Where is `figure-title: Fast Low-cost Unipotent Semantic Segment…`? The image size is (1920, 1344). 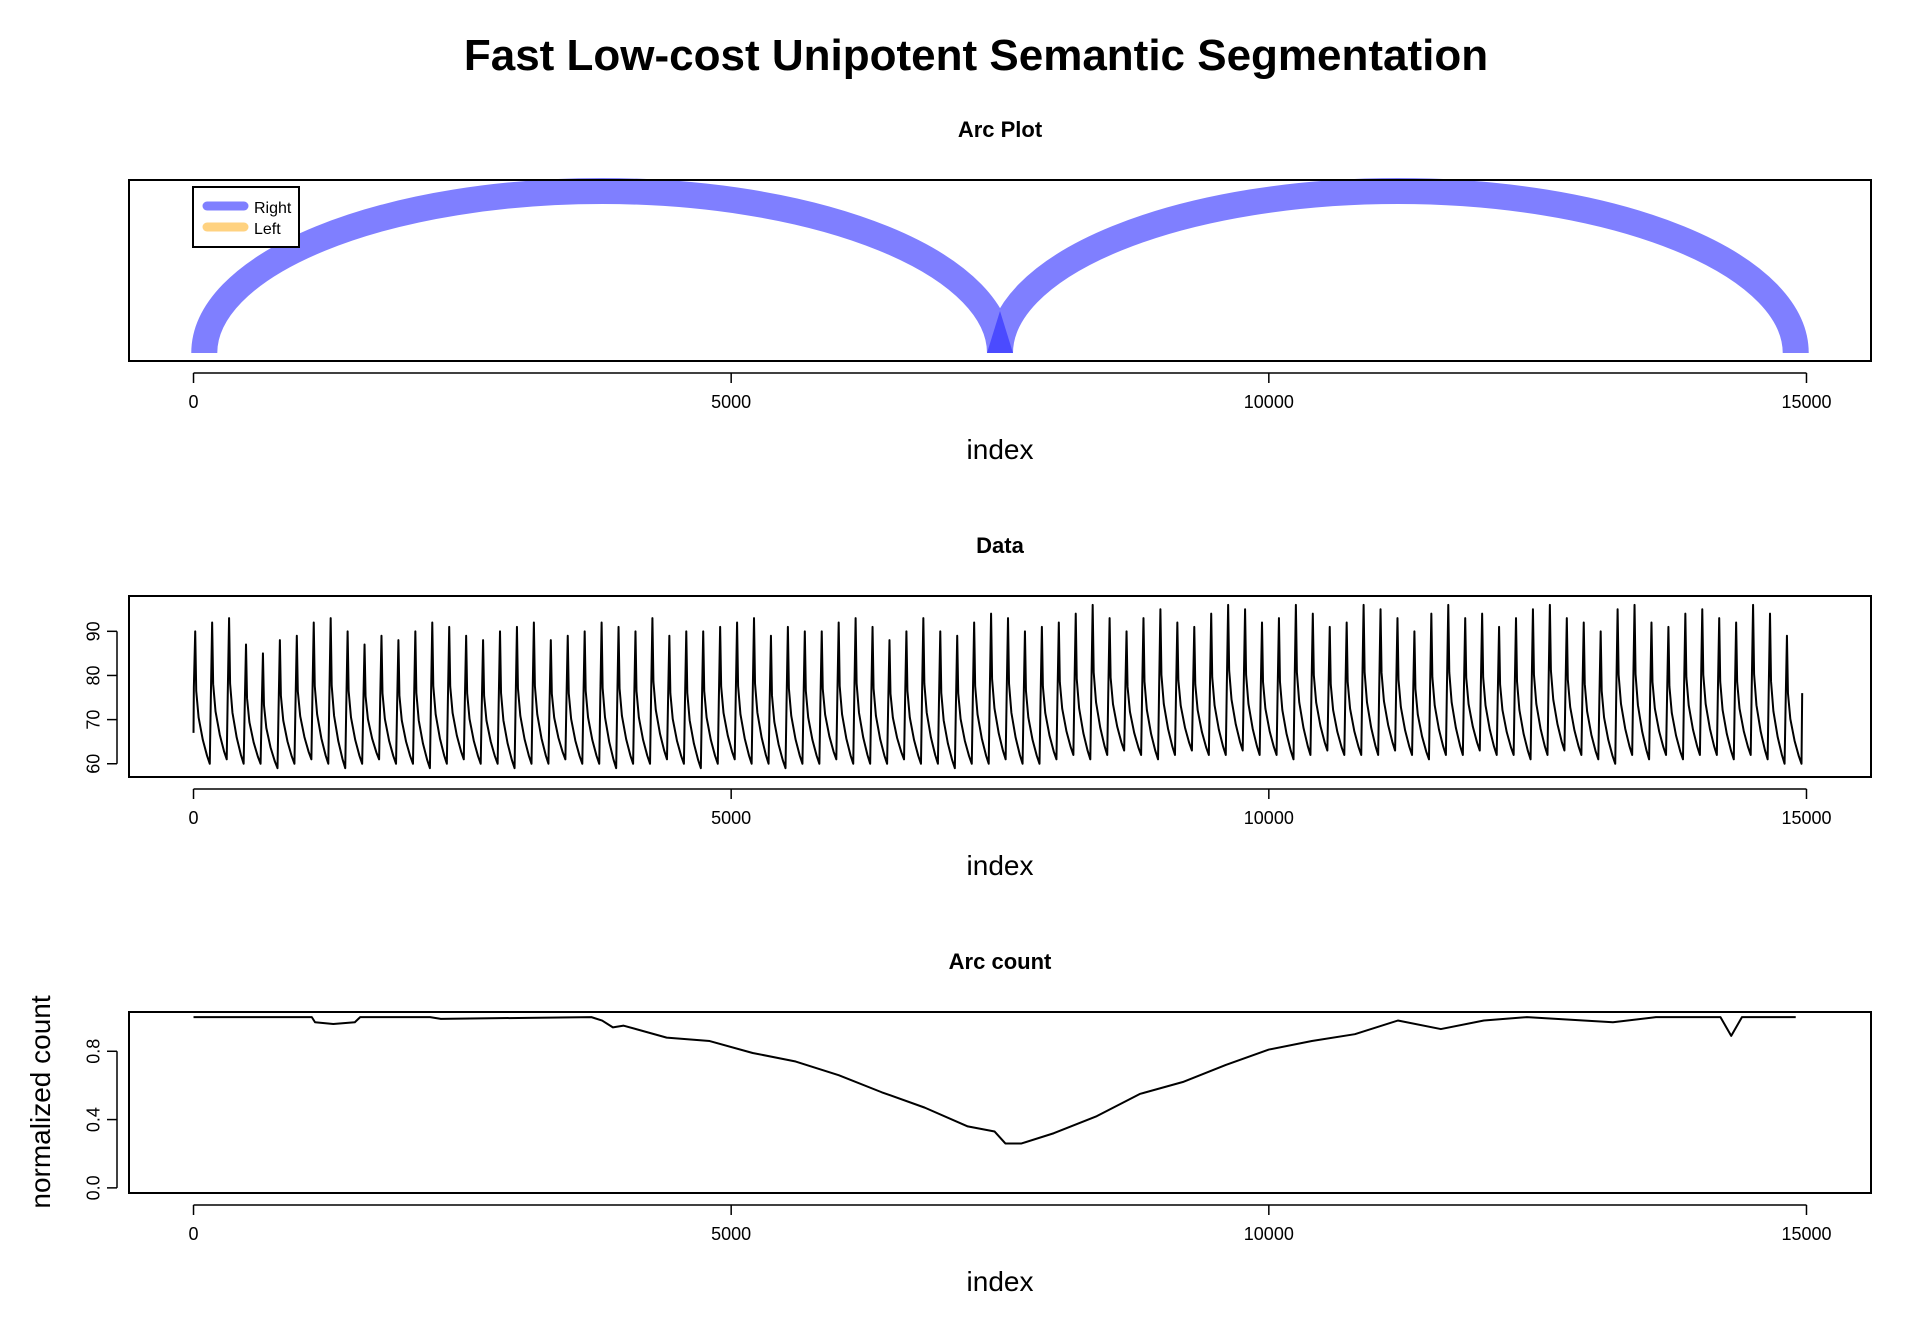 figure-title: Fast Low-cost Unipotent Semantic Segment… is located at coordinates (976, 55).